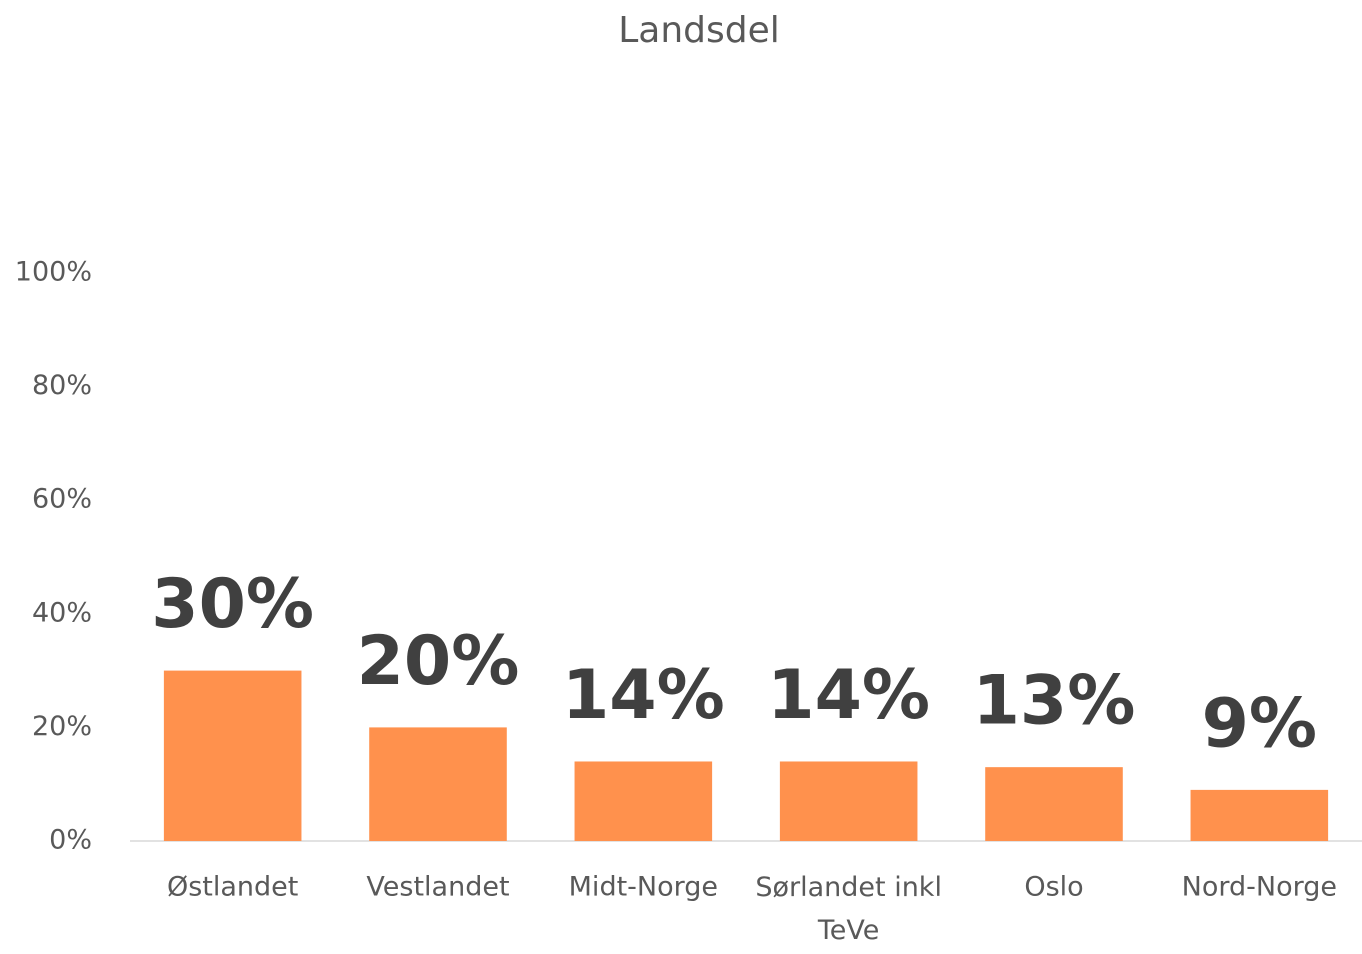  Describe the element at coordinates (62, 612) in the screenshot. I see `y-tick-label: 40%` at that location.